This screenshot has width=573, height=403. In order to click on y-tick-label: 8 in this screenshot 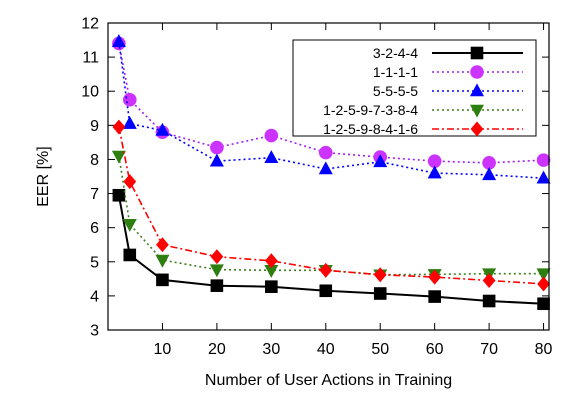, I will do `click(94, 160)`.